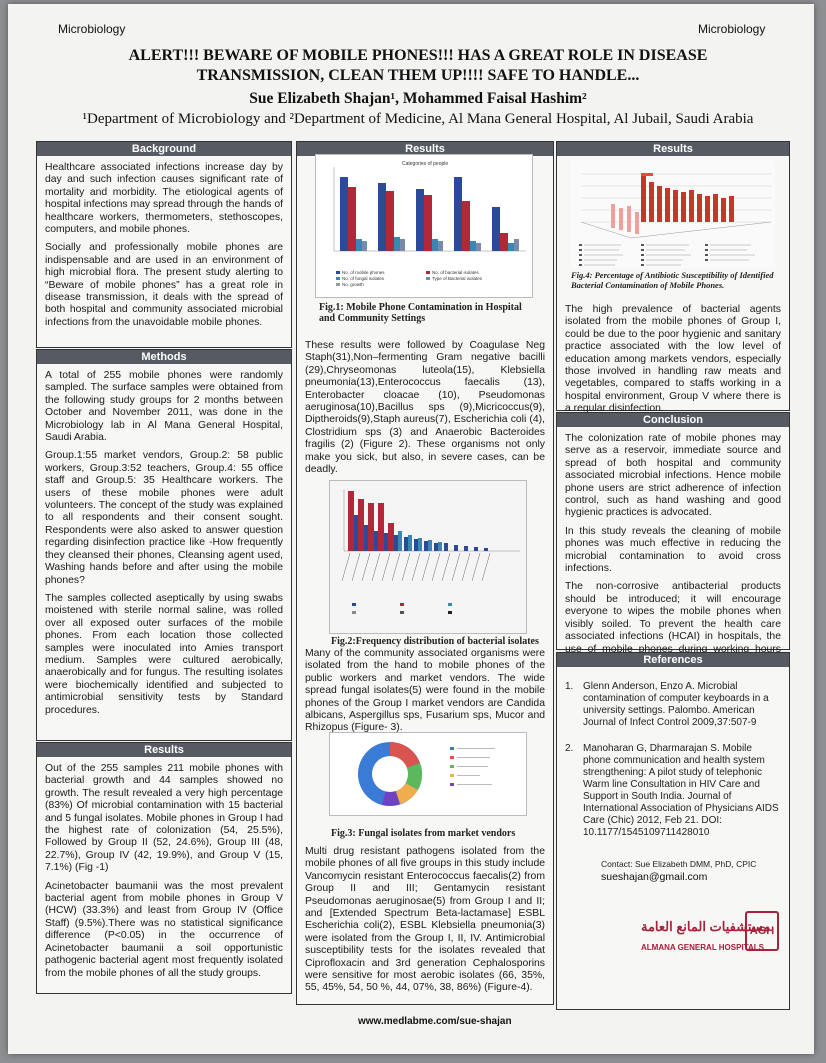 This screenshot has height=1063, width=826. Describe the element at coordinates (425, 164) in the screenshot. I see `fig1-title: Categories of people` at that location.